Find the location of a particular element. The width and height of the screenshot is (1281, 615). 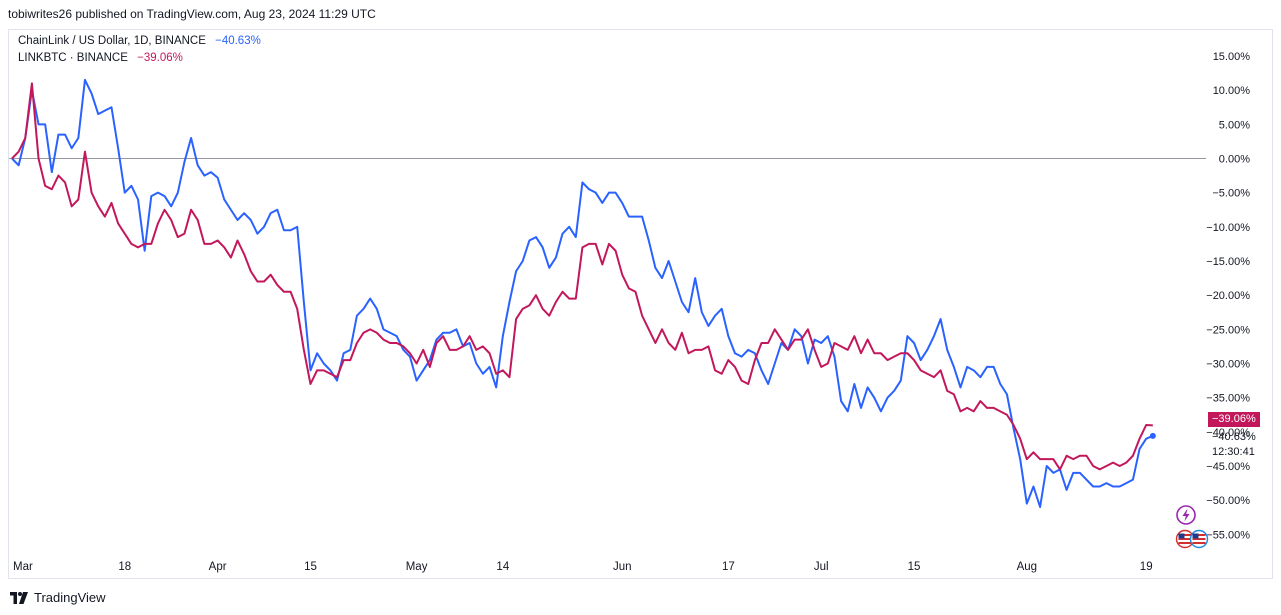

tradingview-logo-icon is located at coordinates (19, 597).